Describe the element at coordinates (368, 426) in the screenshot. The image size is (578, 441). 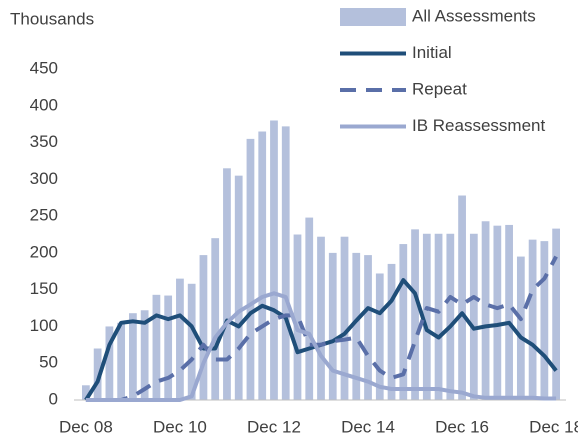
I see `x-tick-label: Dec 14` at that location.